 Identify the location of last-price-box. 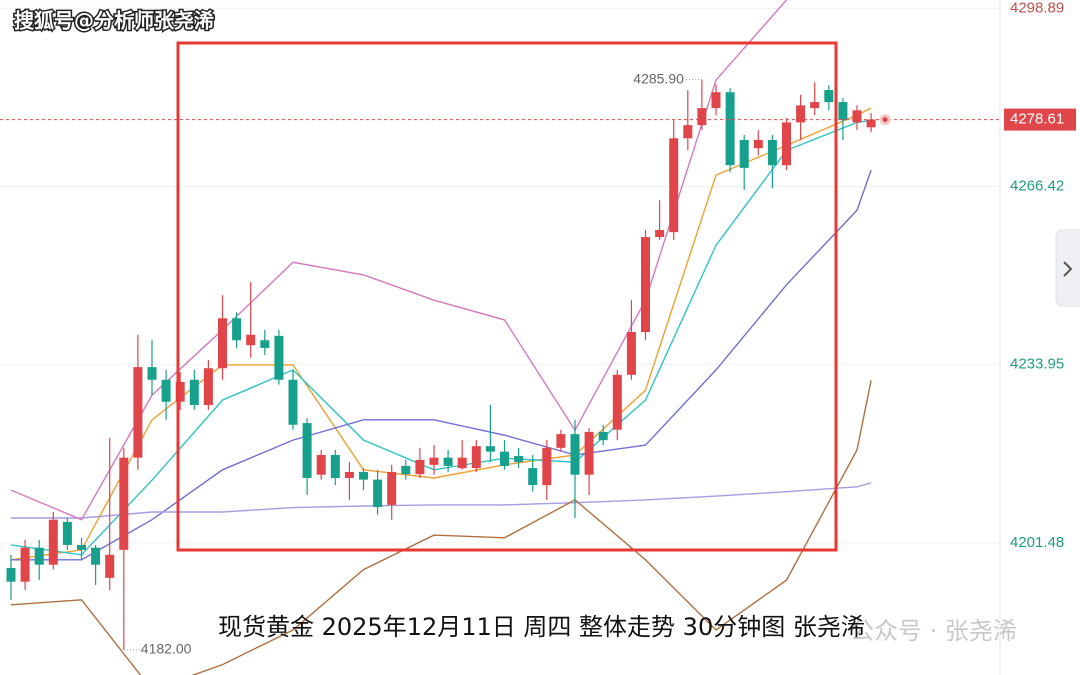
(1040, 119).